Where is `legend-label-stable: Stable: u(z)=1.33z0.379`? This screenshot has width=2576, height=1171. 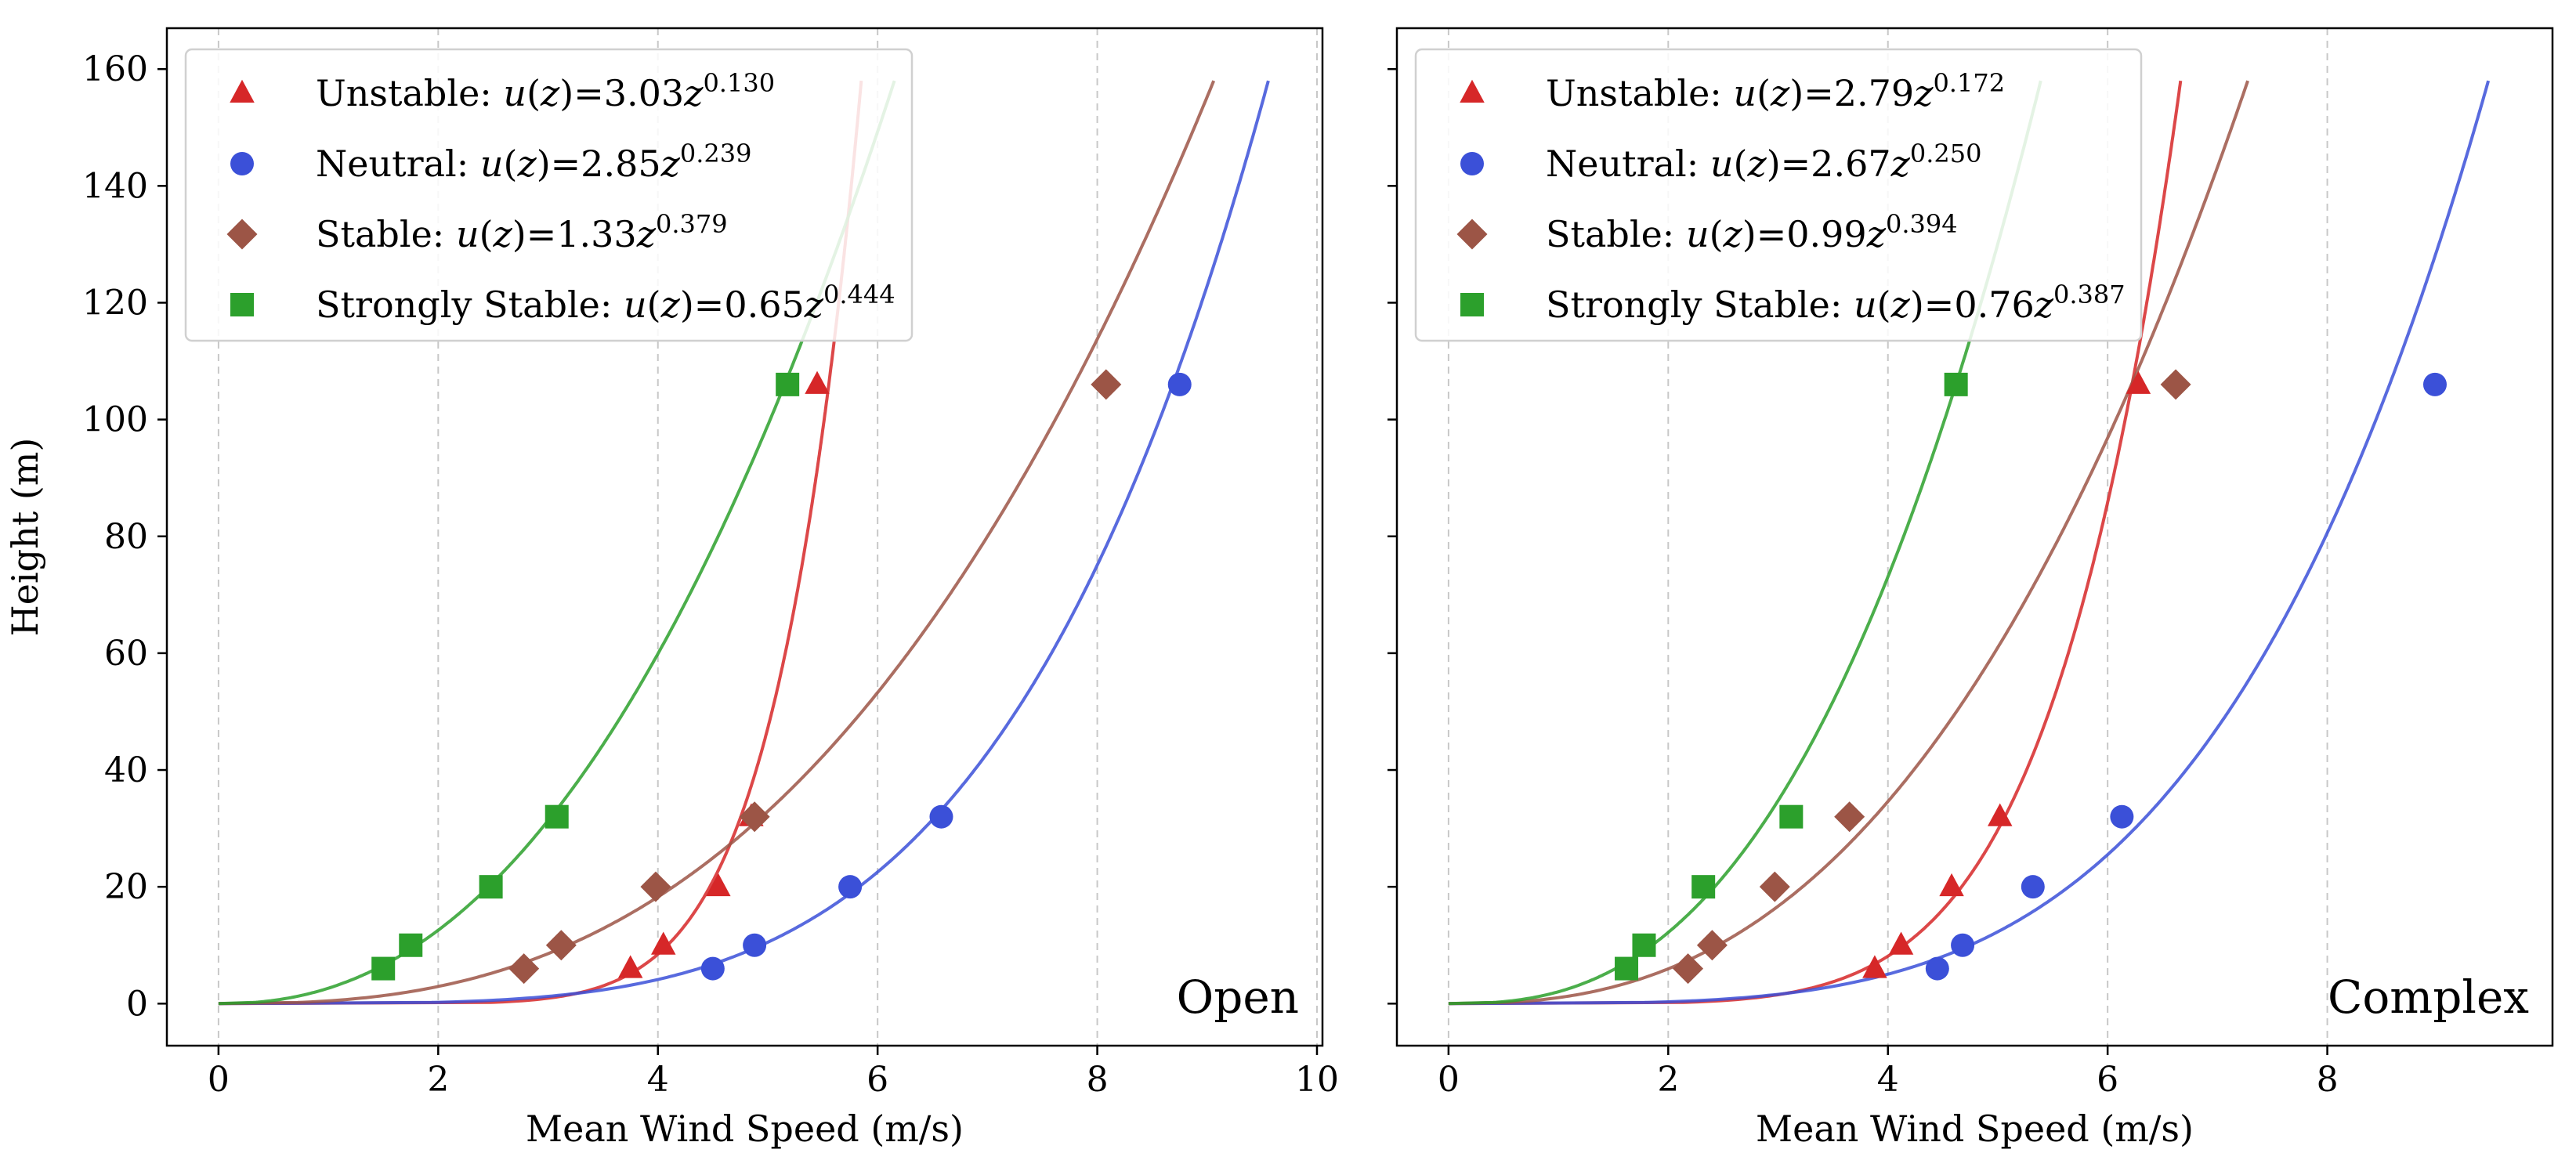 legend-label-stable: Stable: u(z)=1.33z0.379 is located at coordinates (522, 232).